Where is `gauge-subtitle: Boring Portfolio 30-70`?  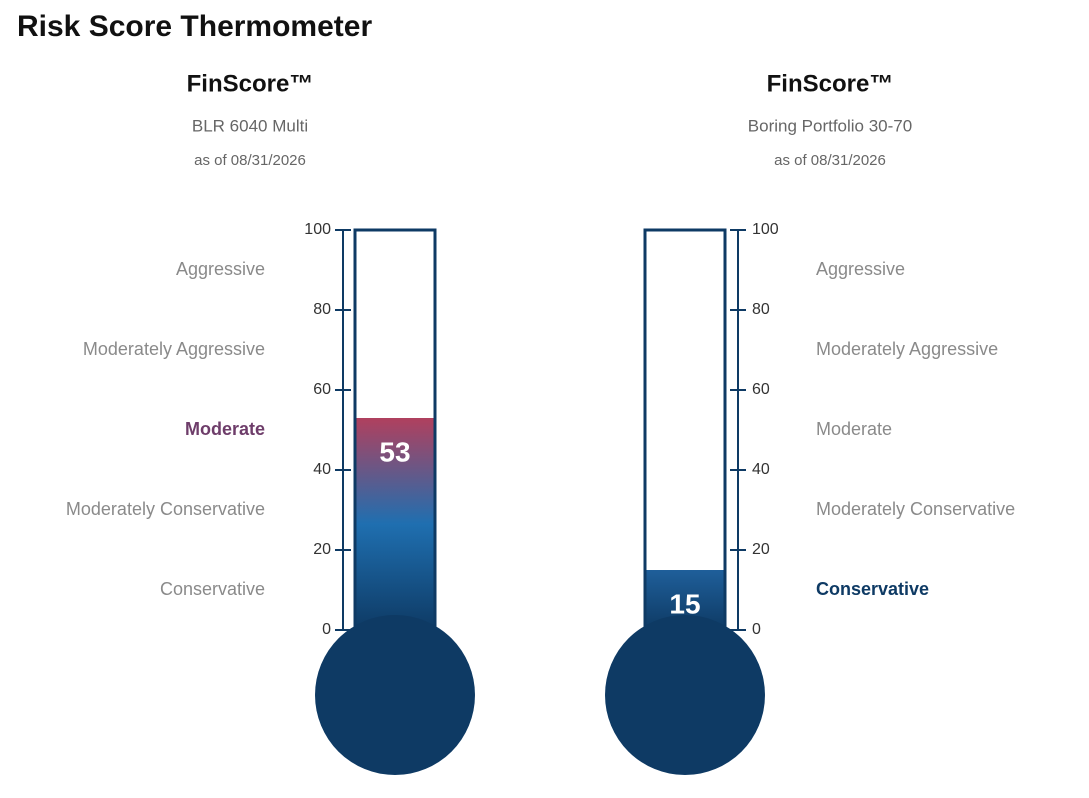 gauge-subtitle: Boring Portfolio 30-70 is located at coordinates (830, 125).